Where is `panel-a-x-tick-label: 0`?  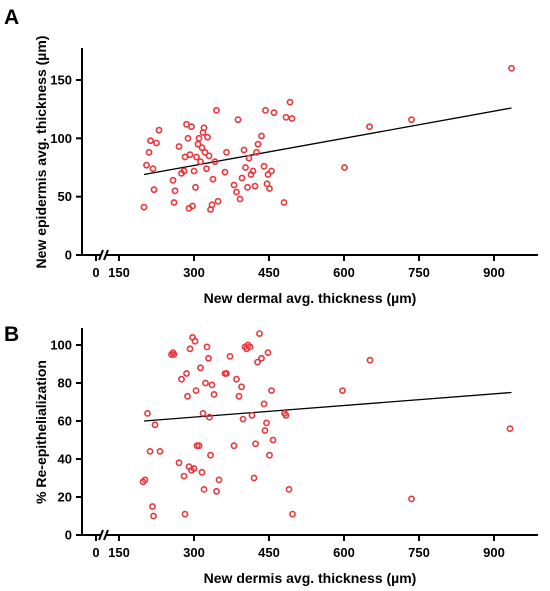
panel-a-x-tick-label: 0 is located at coordinates (95, 272).